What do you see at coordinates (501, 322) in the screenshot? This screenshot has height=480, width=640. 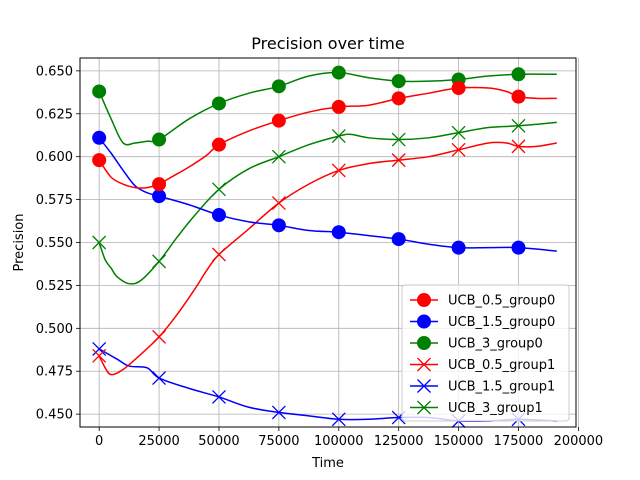 I see `legend-label: UCB_1.5_group0` at bounding box center [501, 322].